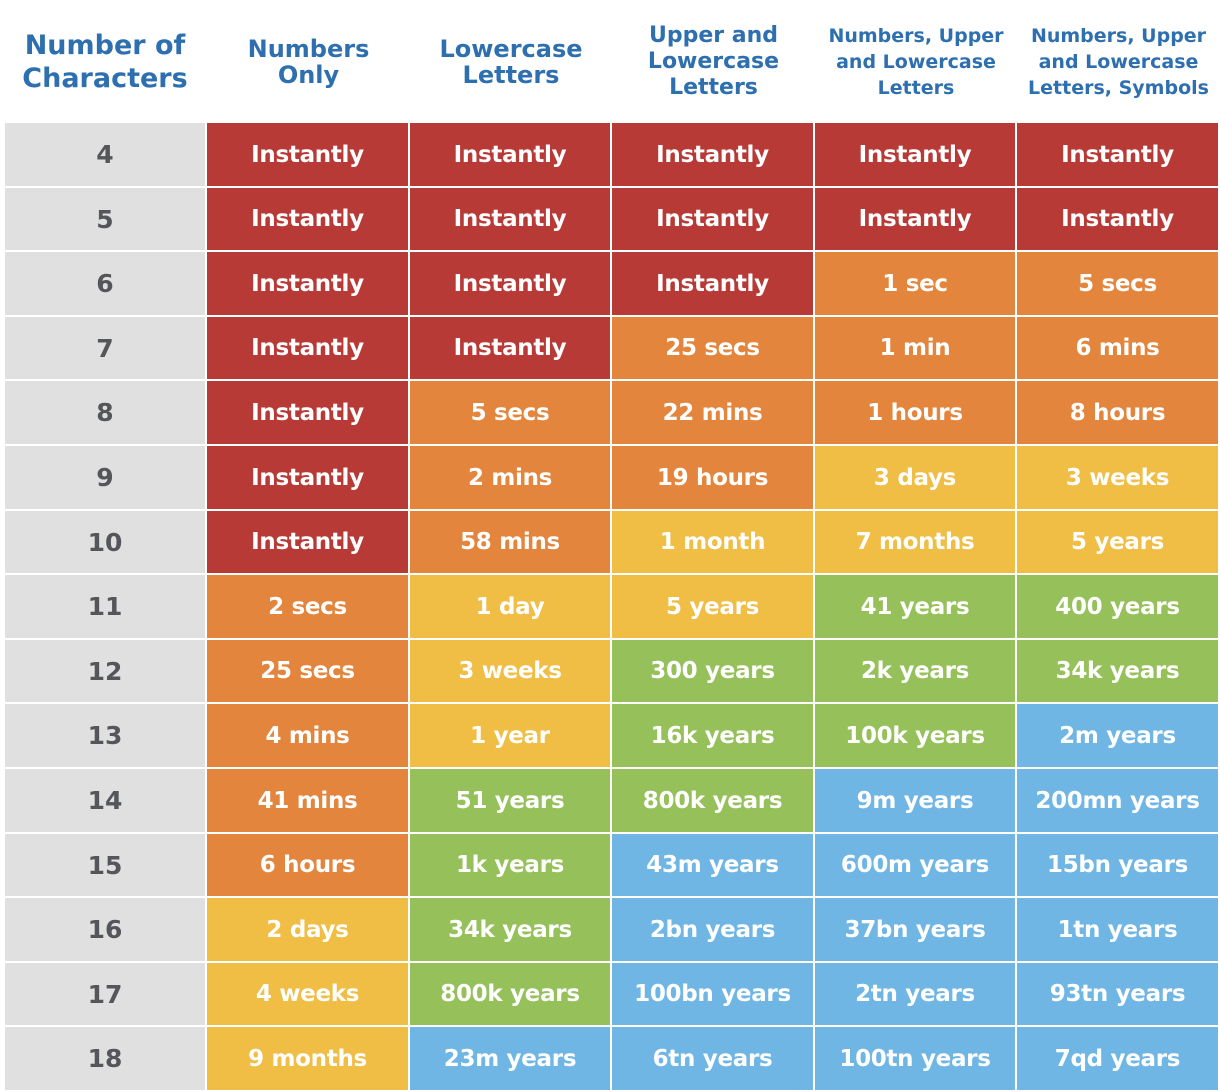 Image resolution: width=1220 pixels, height=1092 pixels. I want to click on crack-time-cell: 300 years, so click(713, 672).